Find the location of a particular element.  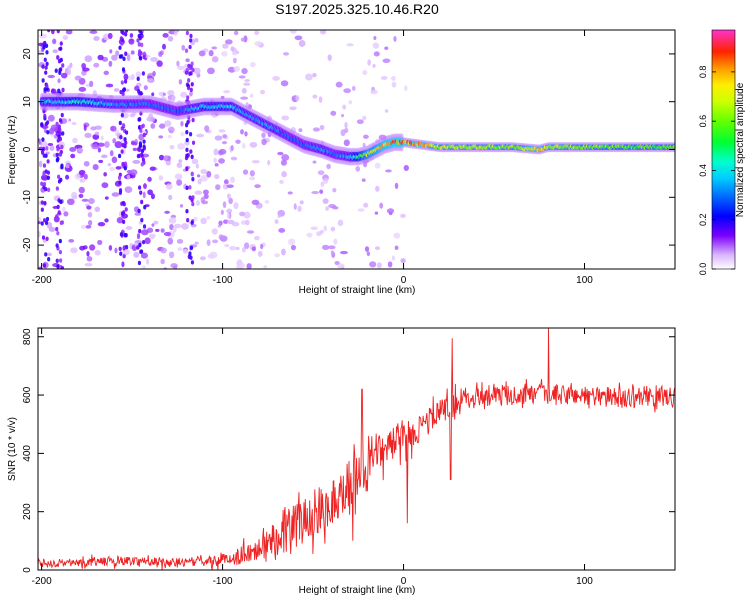

x-tick-label: 100 is located at coordinates (584, 280).